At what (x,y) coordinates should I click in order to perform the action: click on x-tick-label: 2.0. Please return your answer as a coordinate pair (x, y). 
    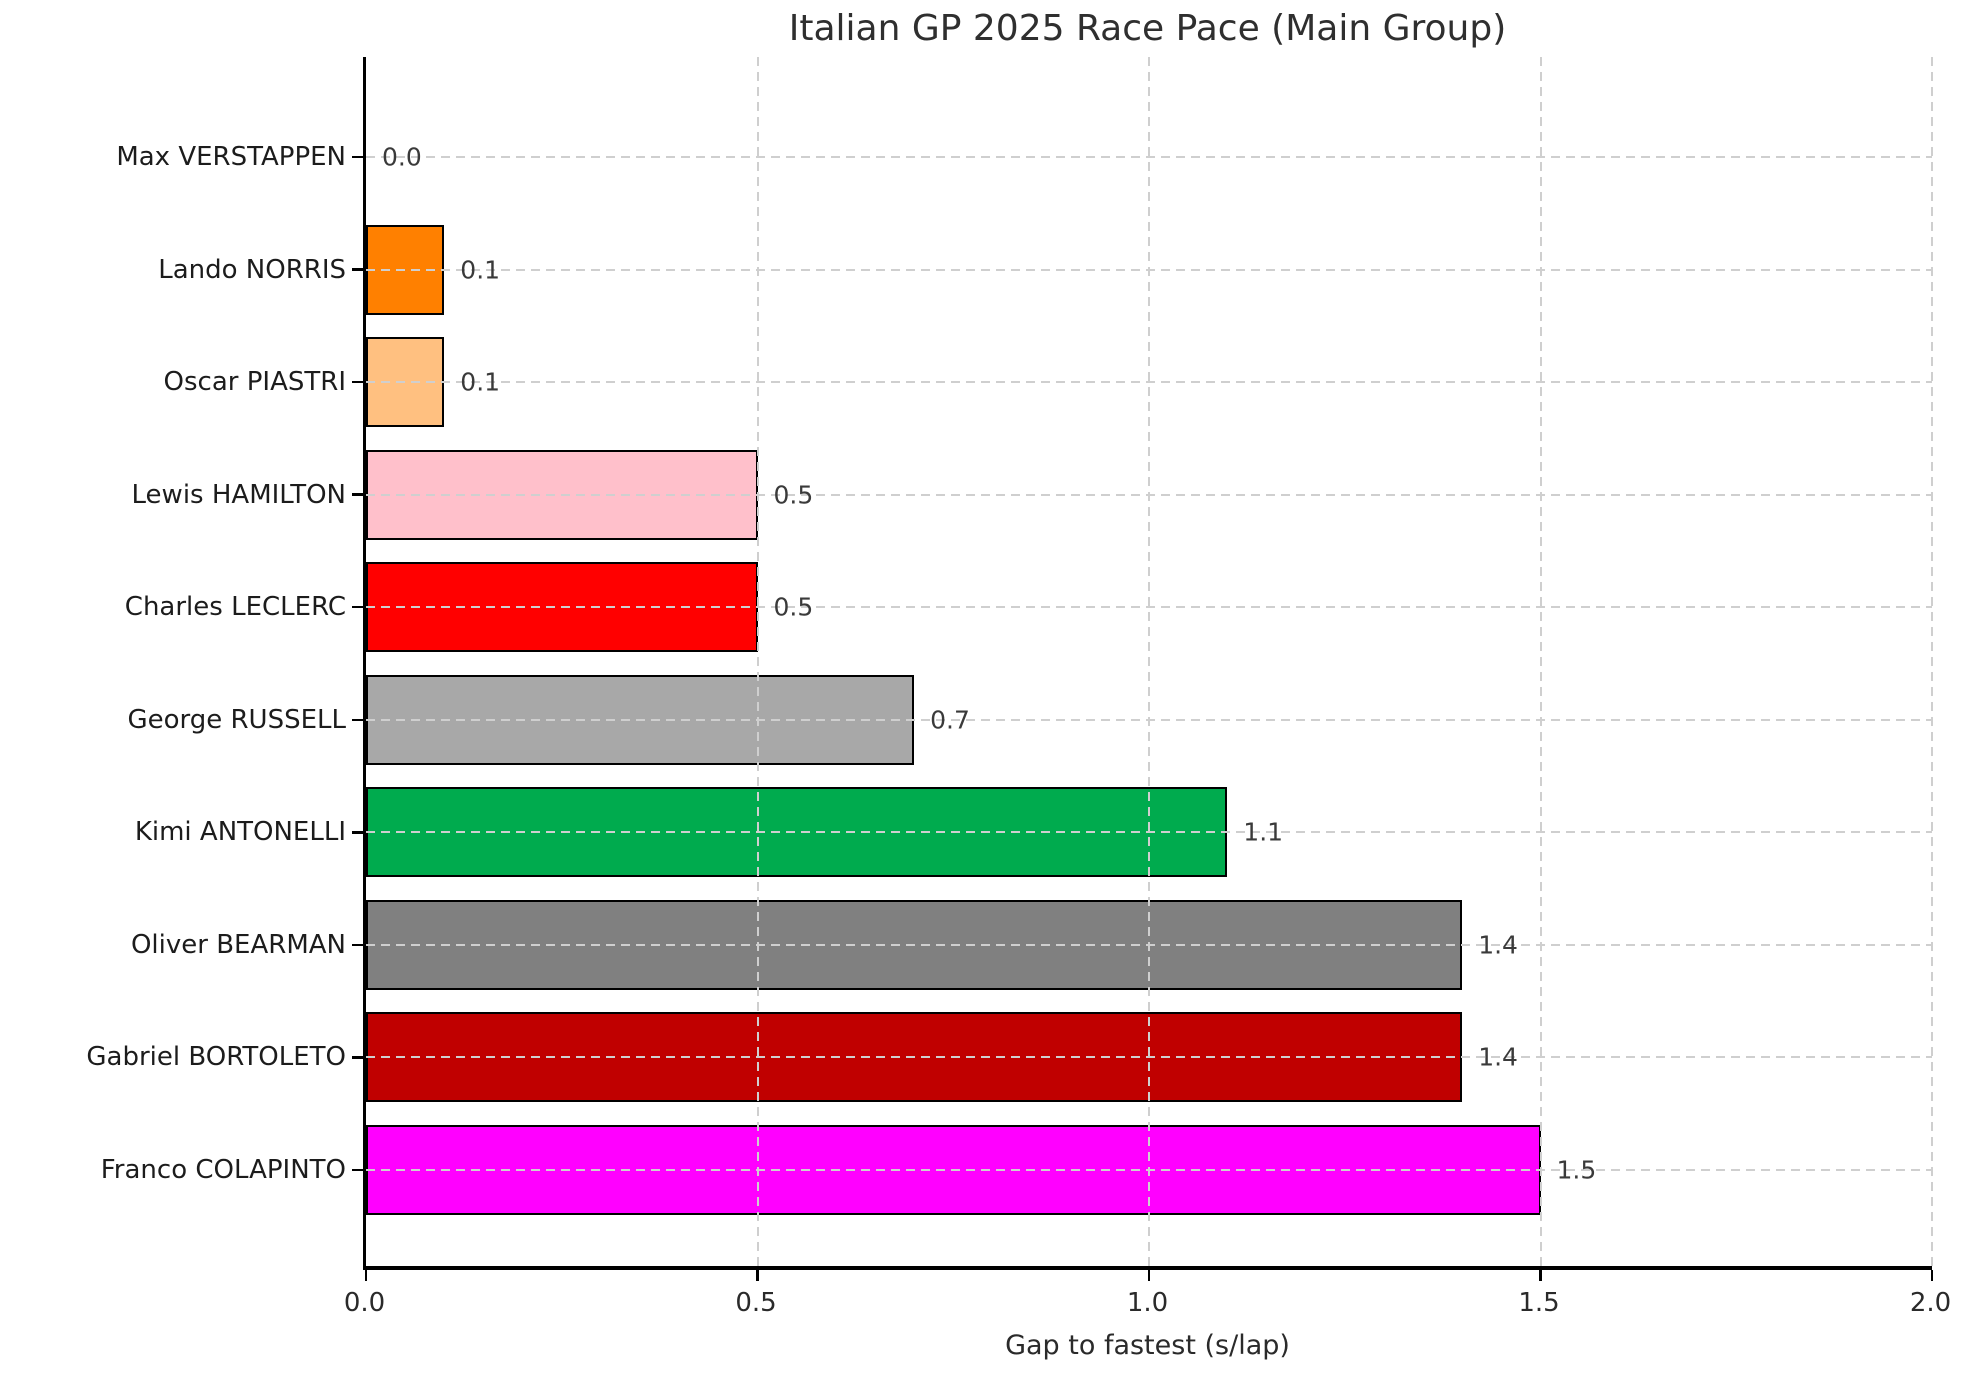
    Looking at the image, I should click on (1930, 1303).